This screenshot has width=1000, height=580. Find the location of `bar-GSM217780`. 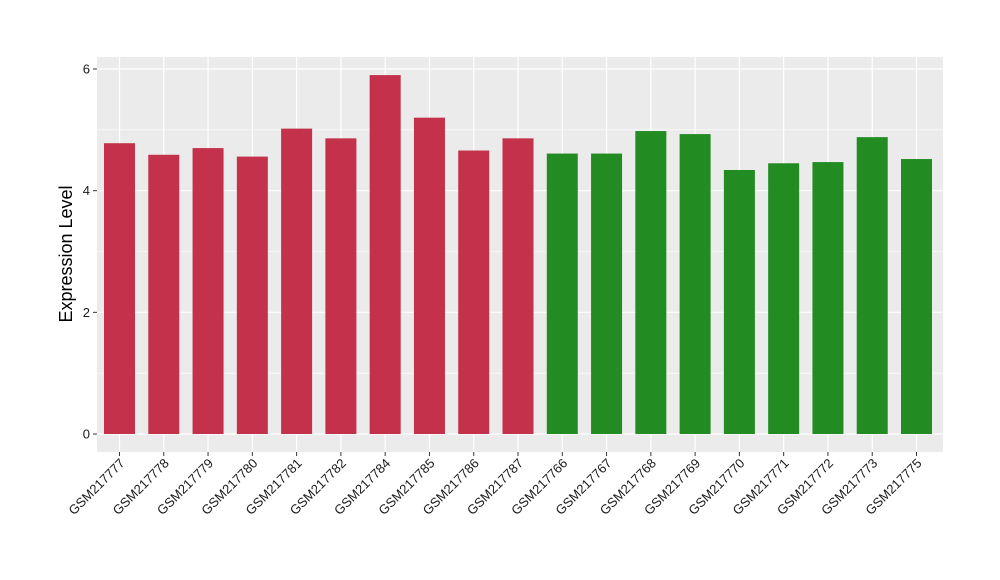

bar-GSM217780 is located at coordinates (252, 295).